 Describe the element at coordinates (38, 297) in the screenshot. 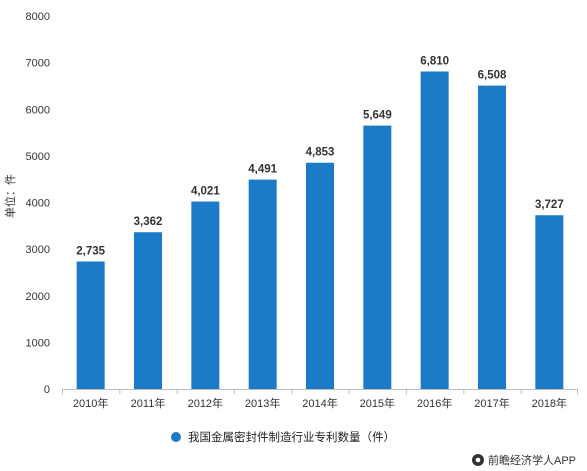

I see `y-tick-label: 2000` at that location.